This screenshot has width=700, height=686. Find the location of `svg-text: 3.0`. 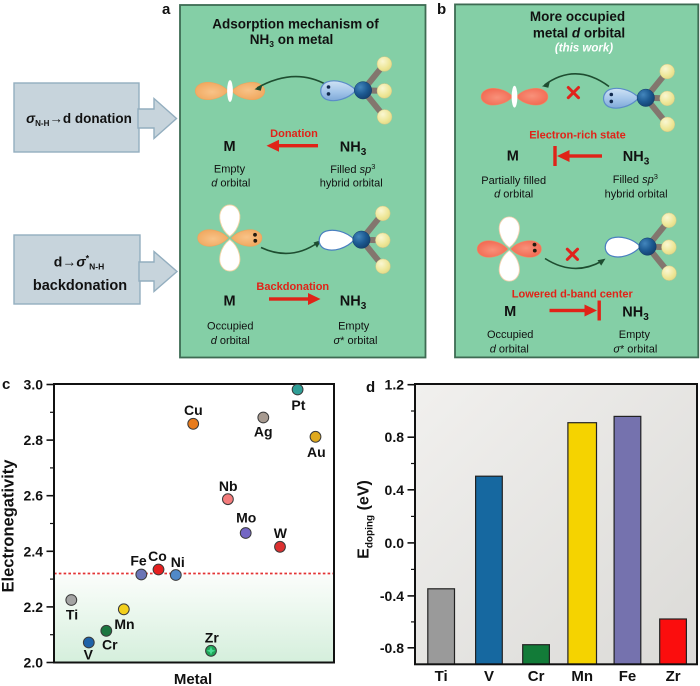

svg-text: 3.0 is located at coordinates (34, 385).